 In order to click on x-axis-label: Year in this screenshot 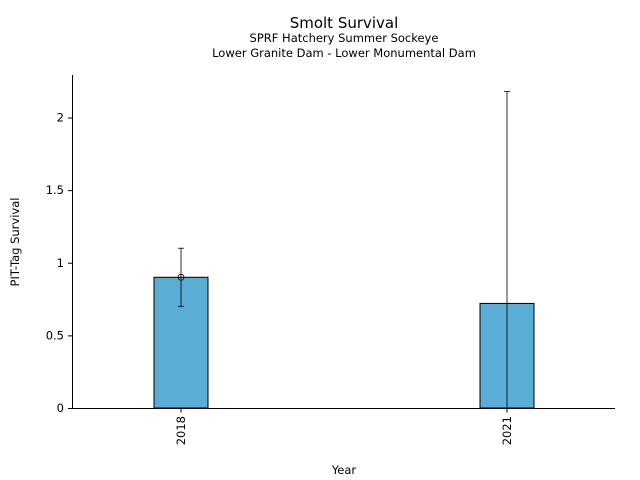, I will do `click(344, 470)`.